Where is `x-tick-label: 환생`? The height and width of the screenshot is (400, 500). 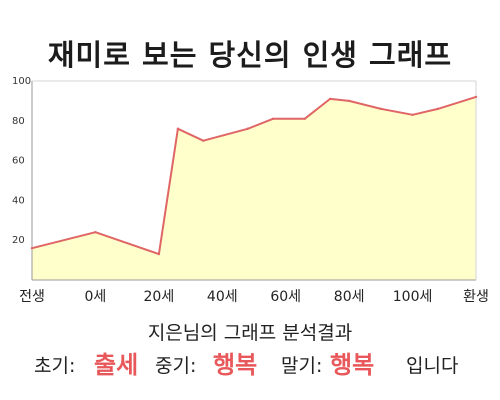 x-tick-label: 환생 is located at coordinates (476, 297).